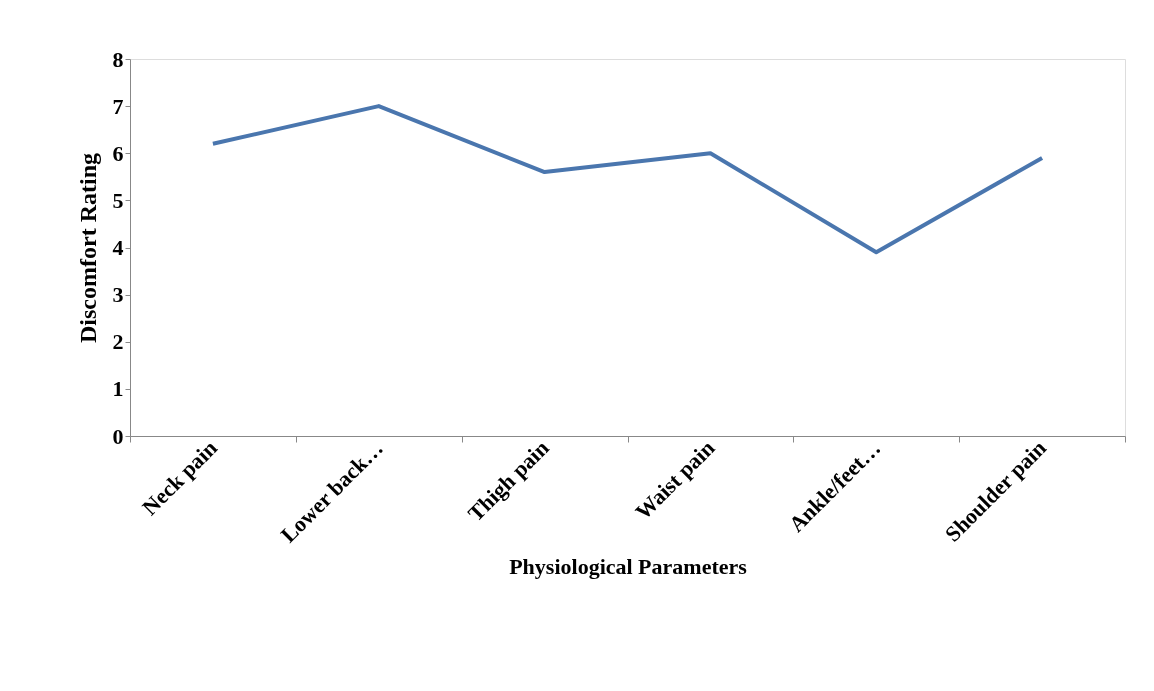 This screenshot has height=691, width=1154. What do you see at coordinates (118, 436) in the screenshot?
I see `y-tick-label: 0` at bounding box center [118, 436].